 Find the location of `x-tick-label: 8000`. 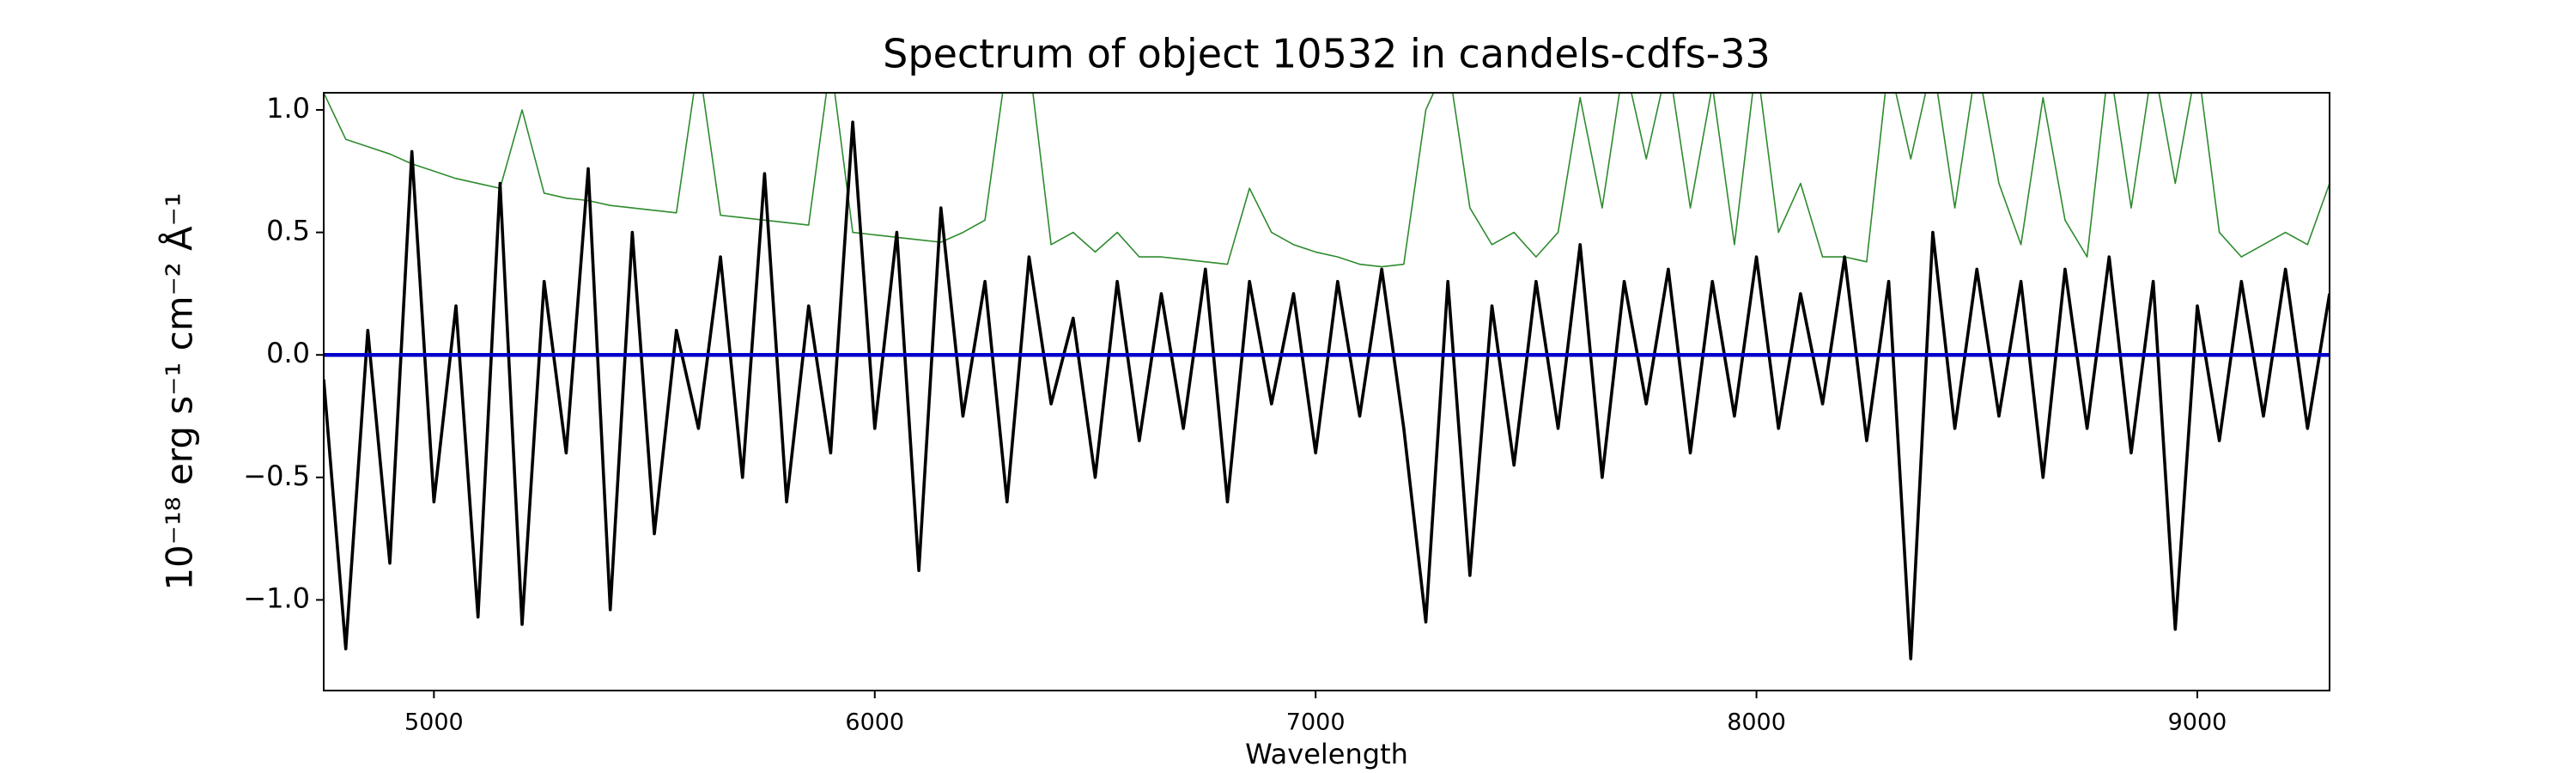

x-tick-label: 8000 is located at coordinates (1756, 722).